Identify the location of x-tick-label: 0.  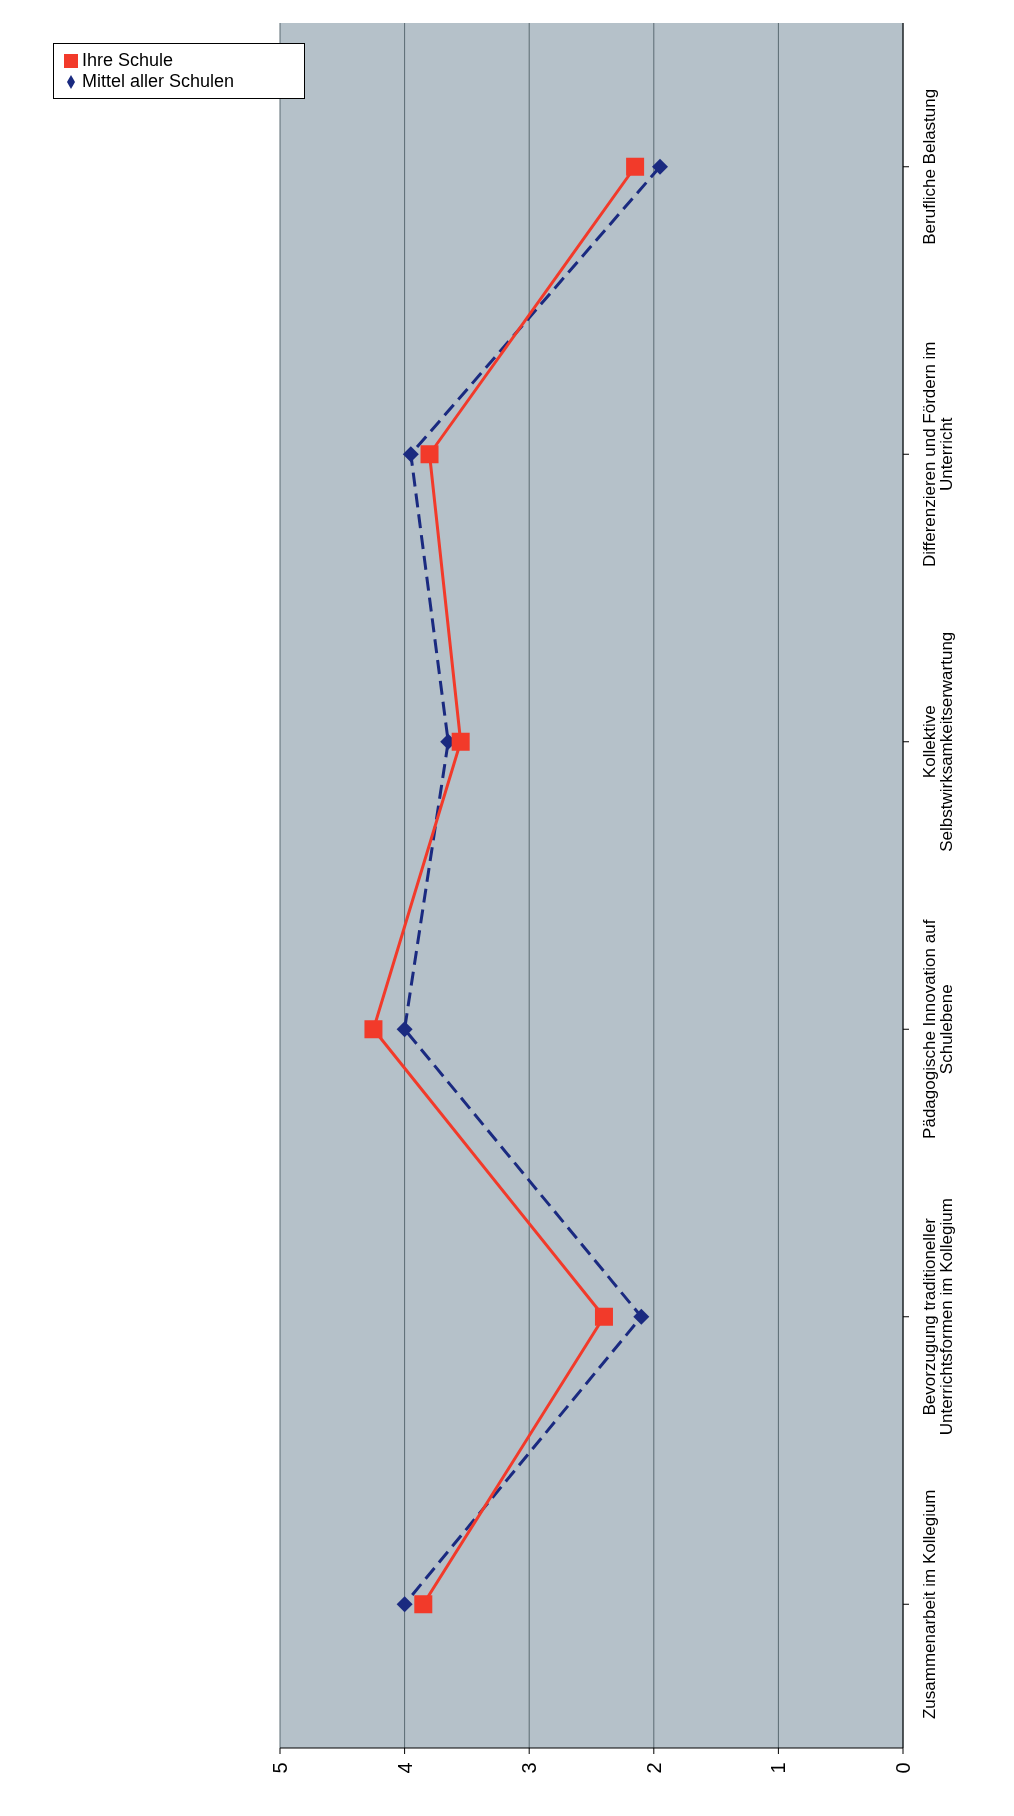
(903, 1768).